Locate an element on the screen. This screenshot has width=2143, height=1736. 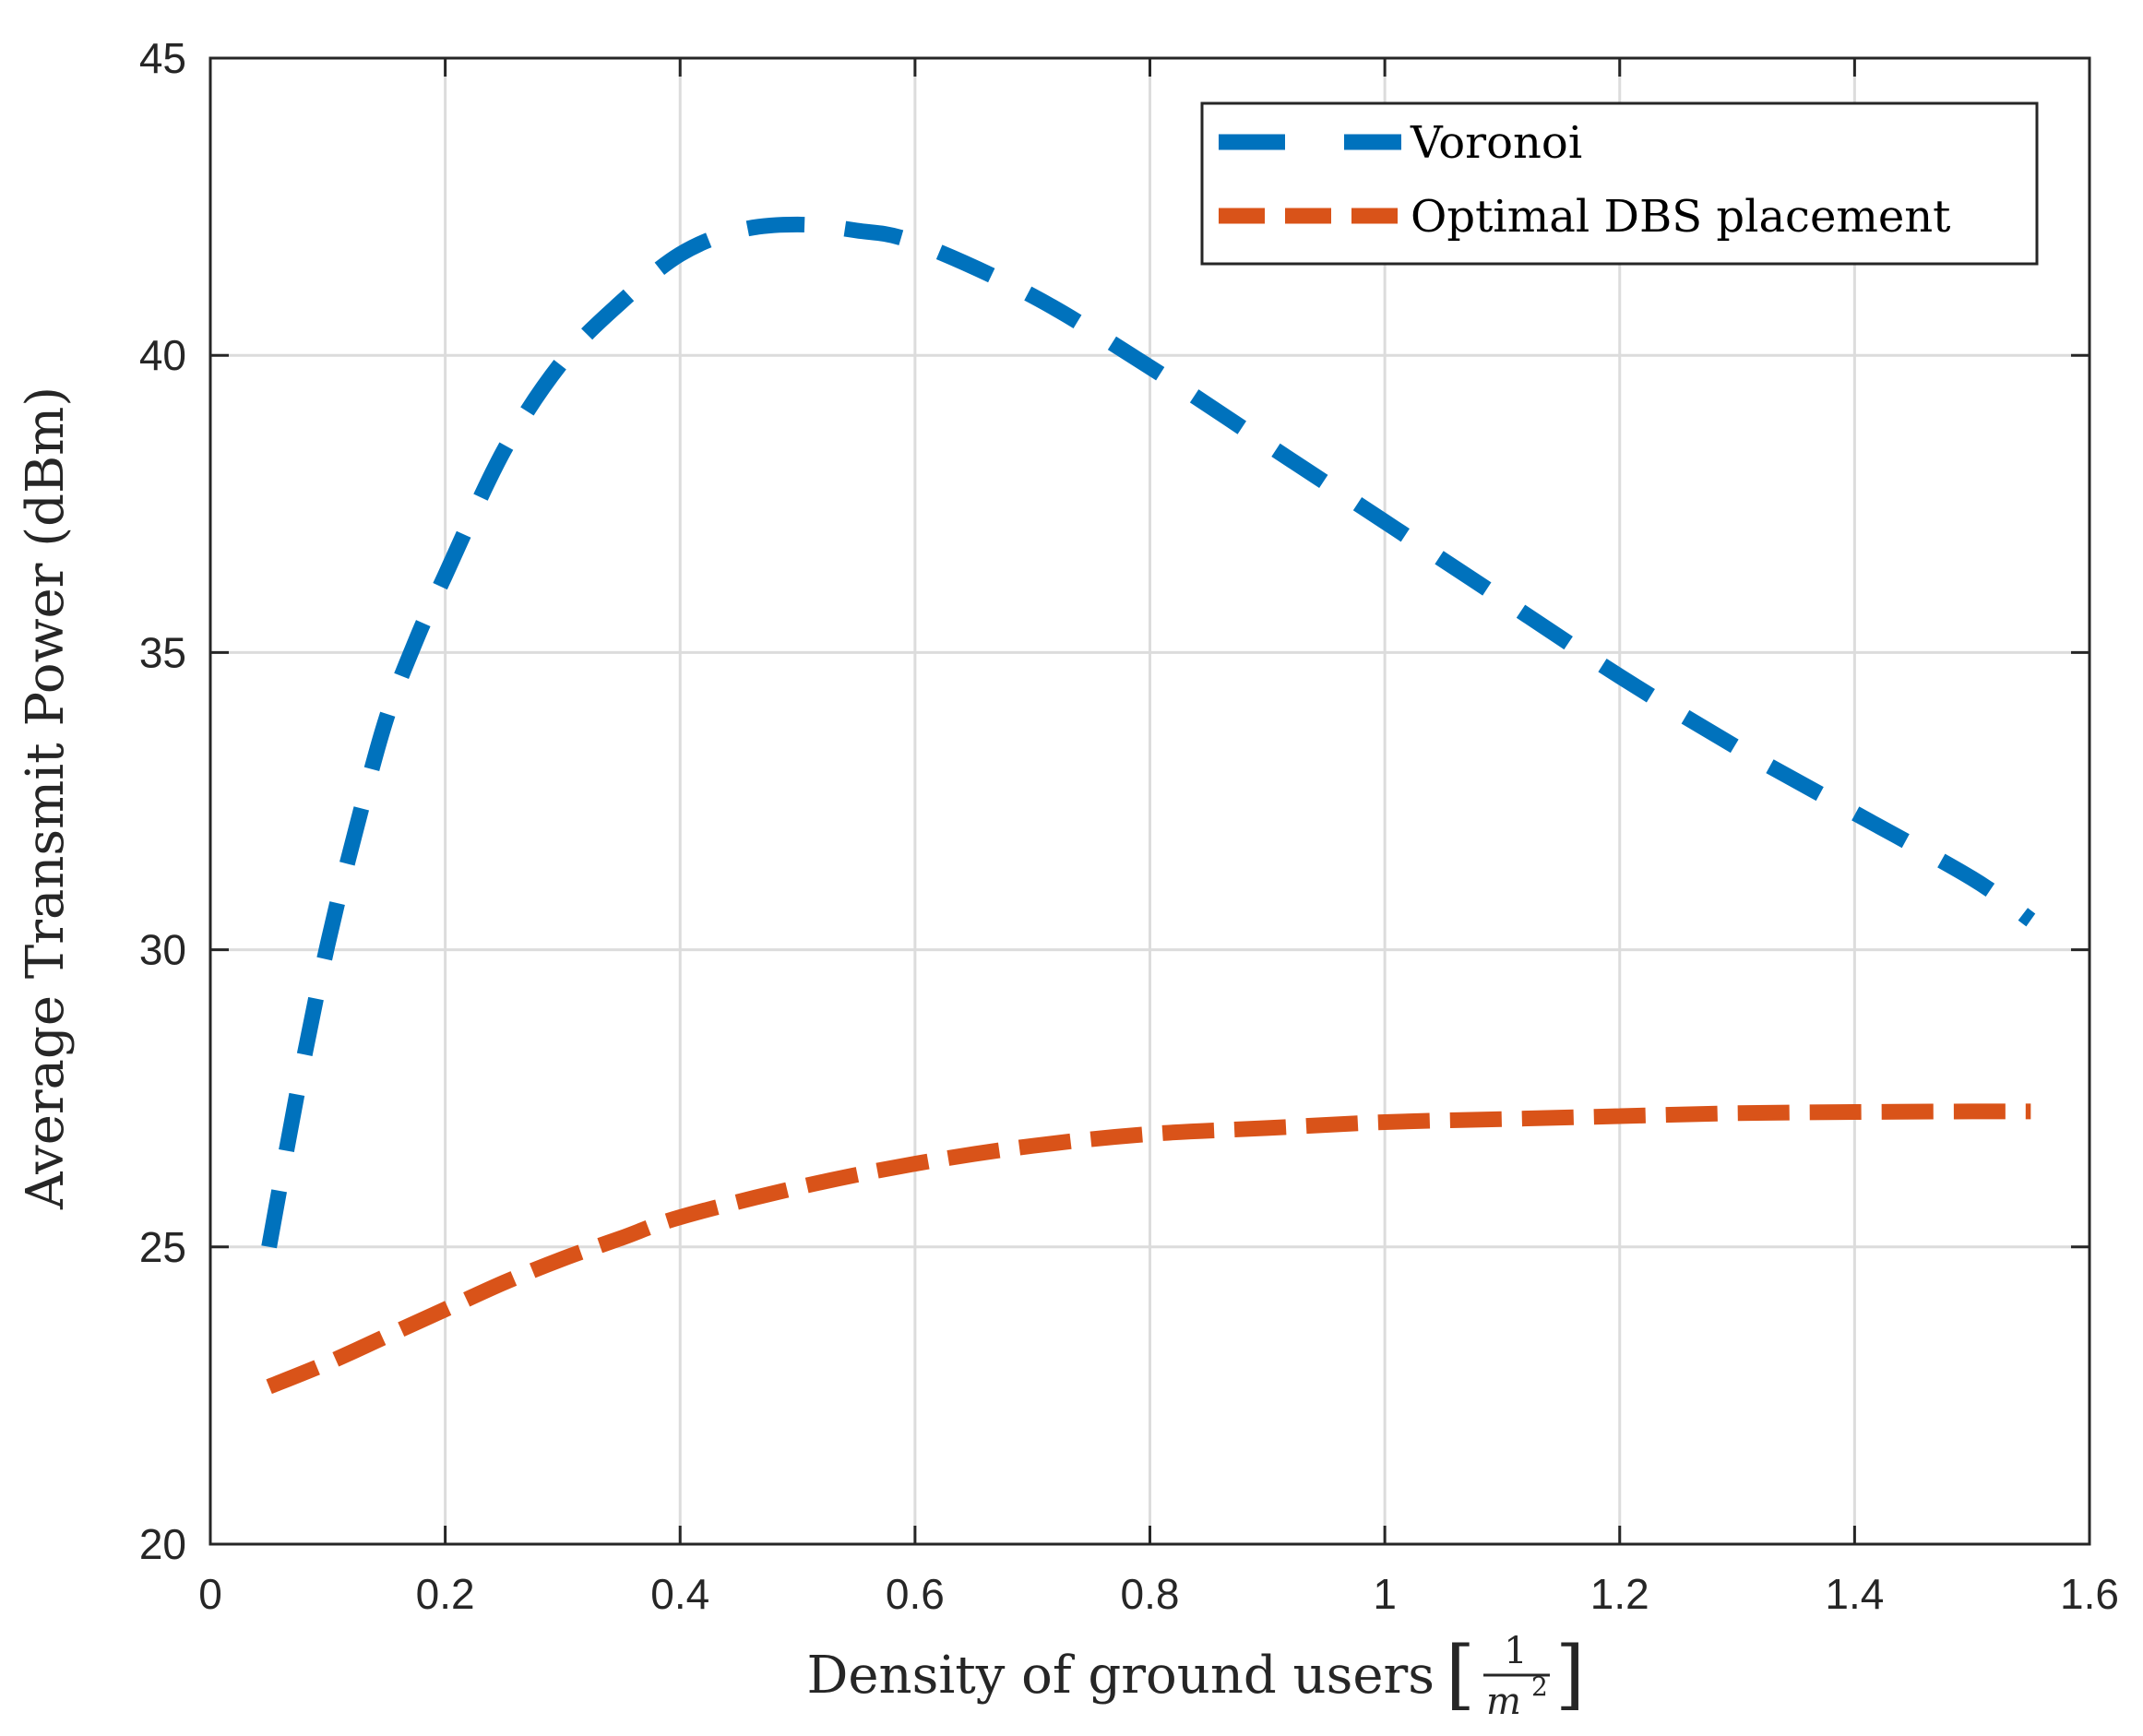
x-tick-label: 1.6 is located at coordinates (2089, 1594).